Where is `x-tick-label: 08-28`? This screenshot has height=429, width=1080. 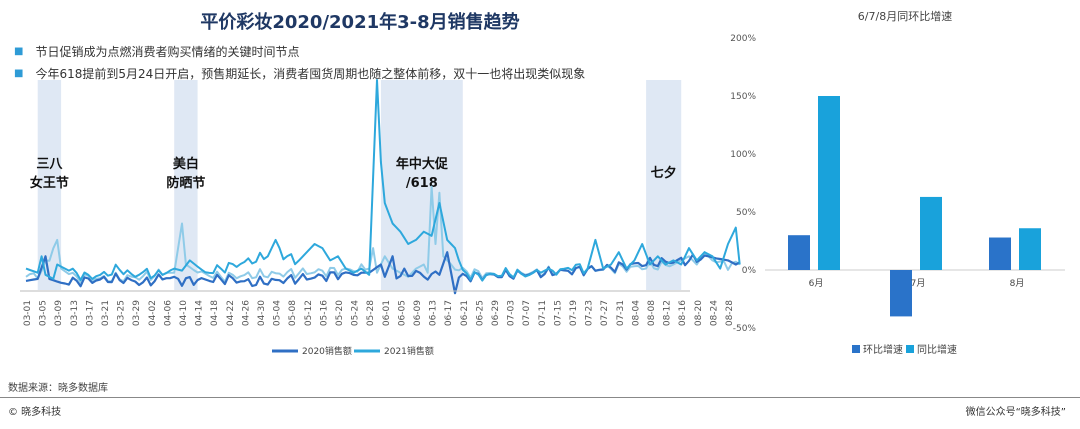
x-tick-label: 08-28 is located at coordinates (730, 313).